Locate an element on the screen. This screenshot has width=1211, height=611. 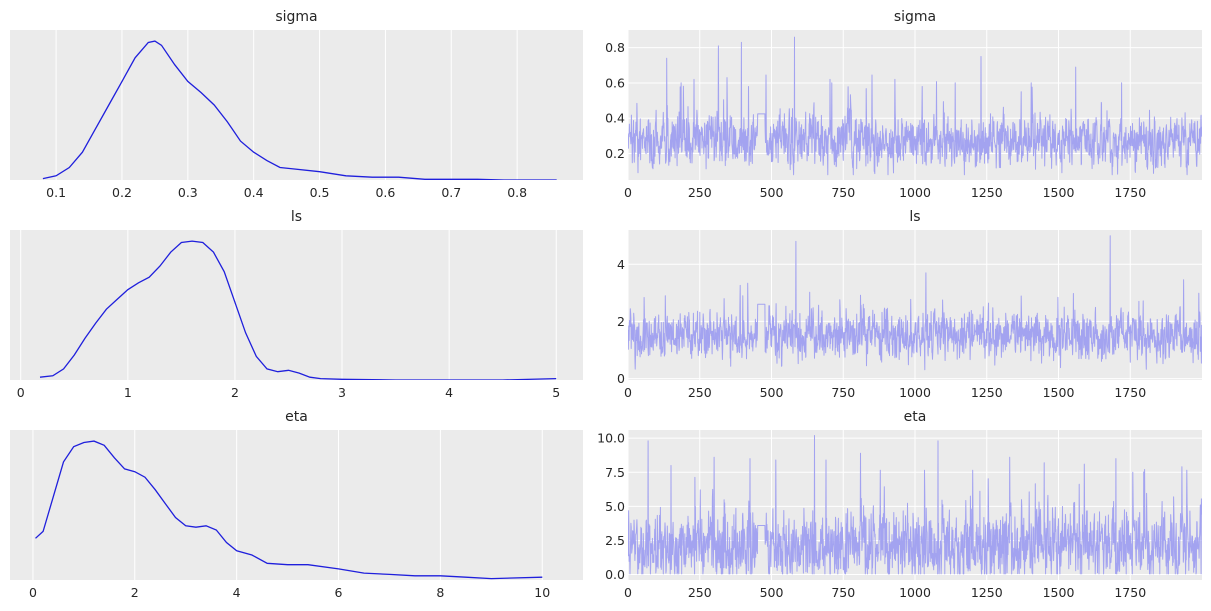
x-tick-label: 0.2 is located at coordinates (122, 192).